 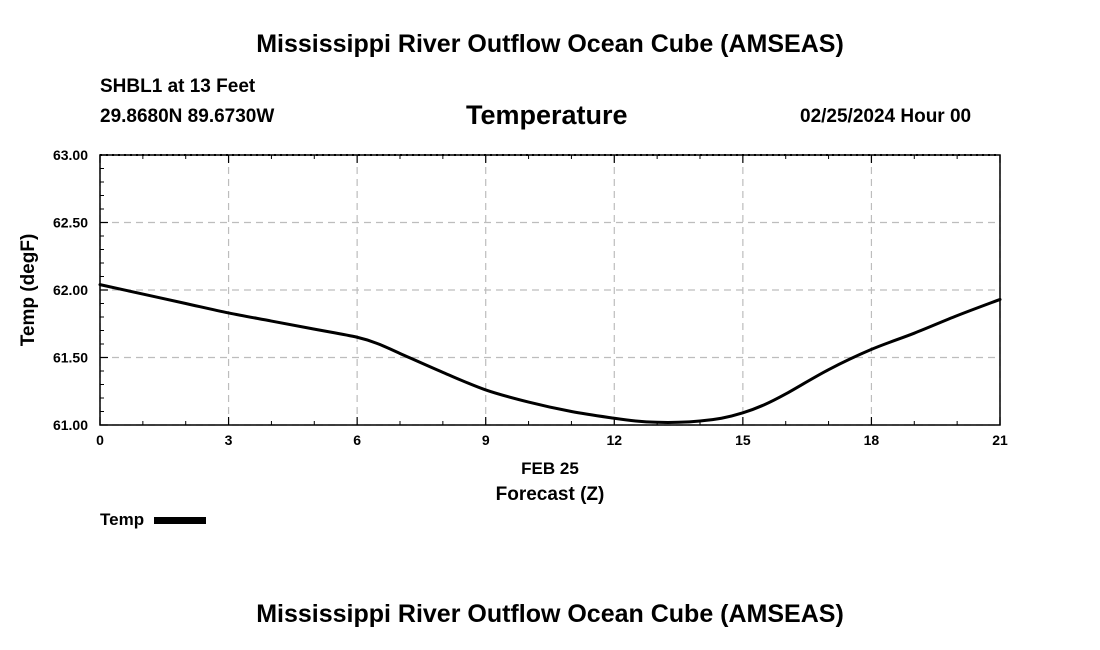 I want to click on coordinates-label: 29.8680N 89.6730W, so click(x=187, y=116).